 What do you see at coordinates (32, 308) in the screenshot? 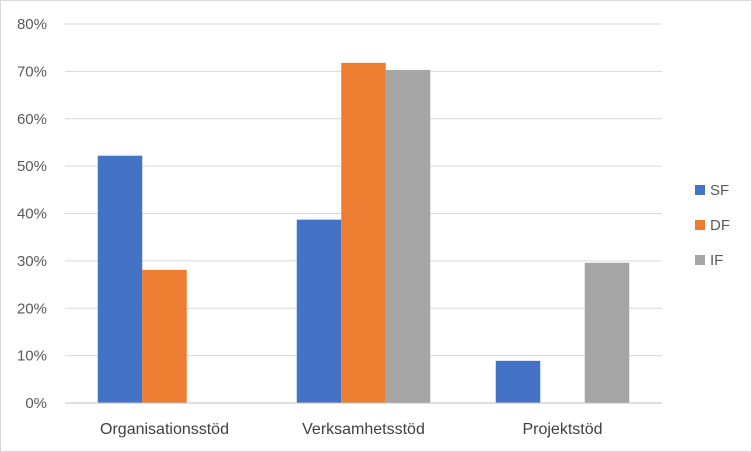
I see `y-tick-label: 20%` at bounding box center [32, 308].